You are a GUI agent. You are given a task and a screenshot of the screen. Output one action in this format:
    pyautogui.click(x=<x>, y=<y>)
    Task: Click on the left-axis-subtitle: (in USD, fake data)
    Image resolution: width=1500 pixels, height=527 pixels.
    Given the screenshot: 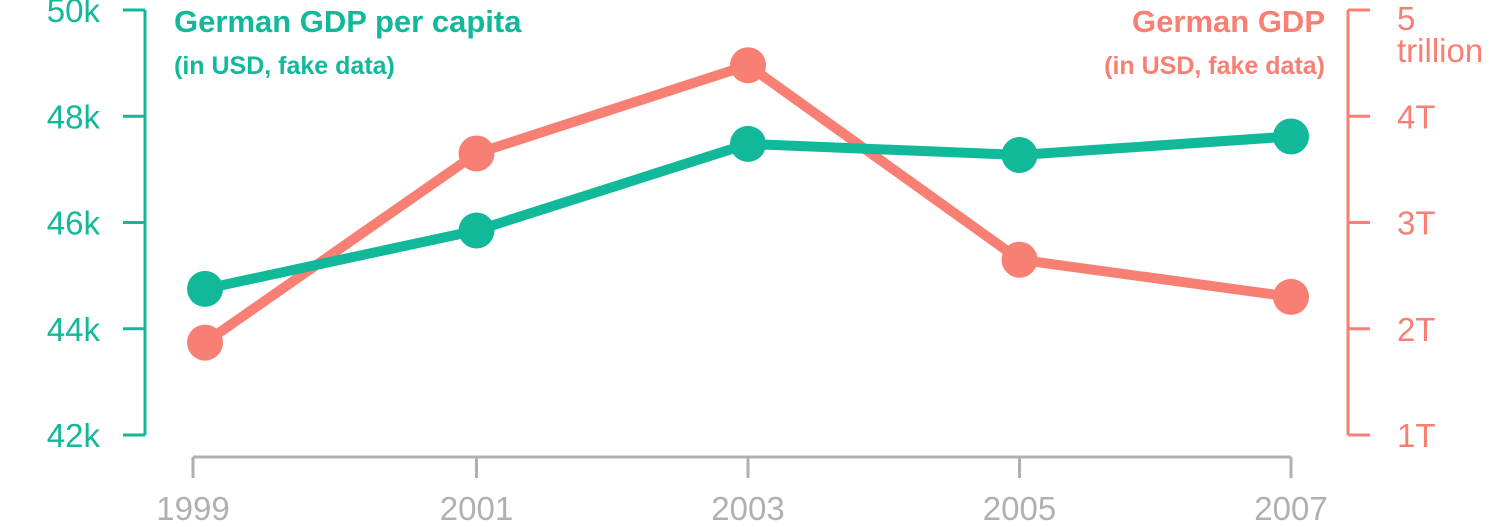 What is the action you would take?
    pyautogui.click(x=284, y=66)
    